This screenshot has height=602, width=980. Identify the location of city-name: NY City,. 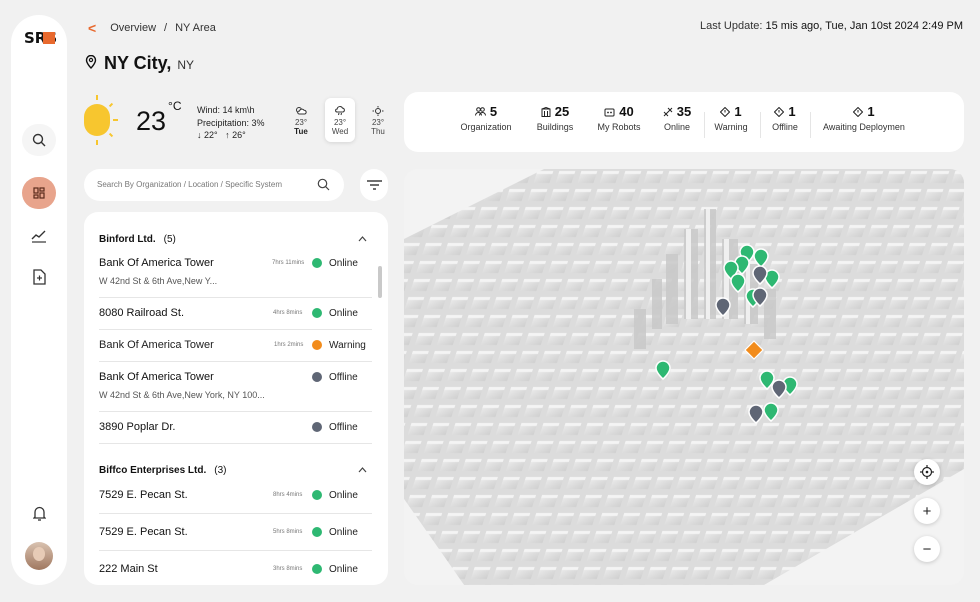
(138, 63).